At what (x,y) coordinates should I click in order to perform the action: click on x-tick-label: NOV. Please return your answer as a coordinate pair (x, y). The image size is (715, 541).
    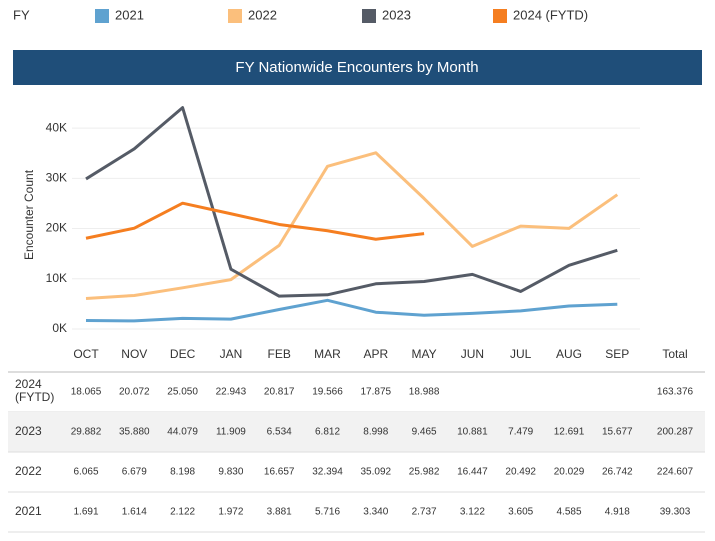
    Looking at the image, I should click on (134, 354).